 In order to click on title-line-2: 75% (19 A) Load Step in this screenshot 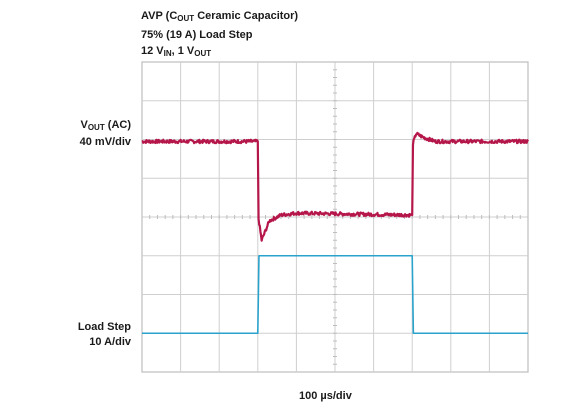, I will do `click(197, 35)`.